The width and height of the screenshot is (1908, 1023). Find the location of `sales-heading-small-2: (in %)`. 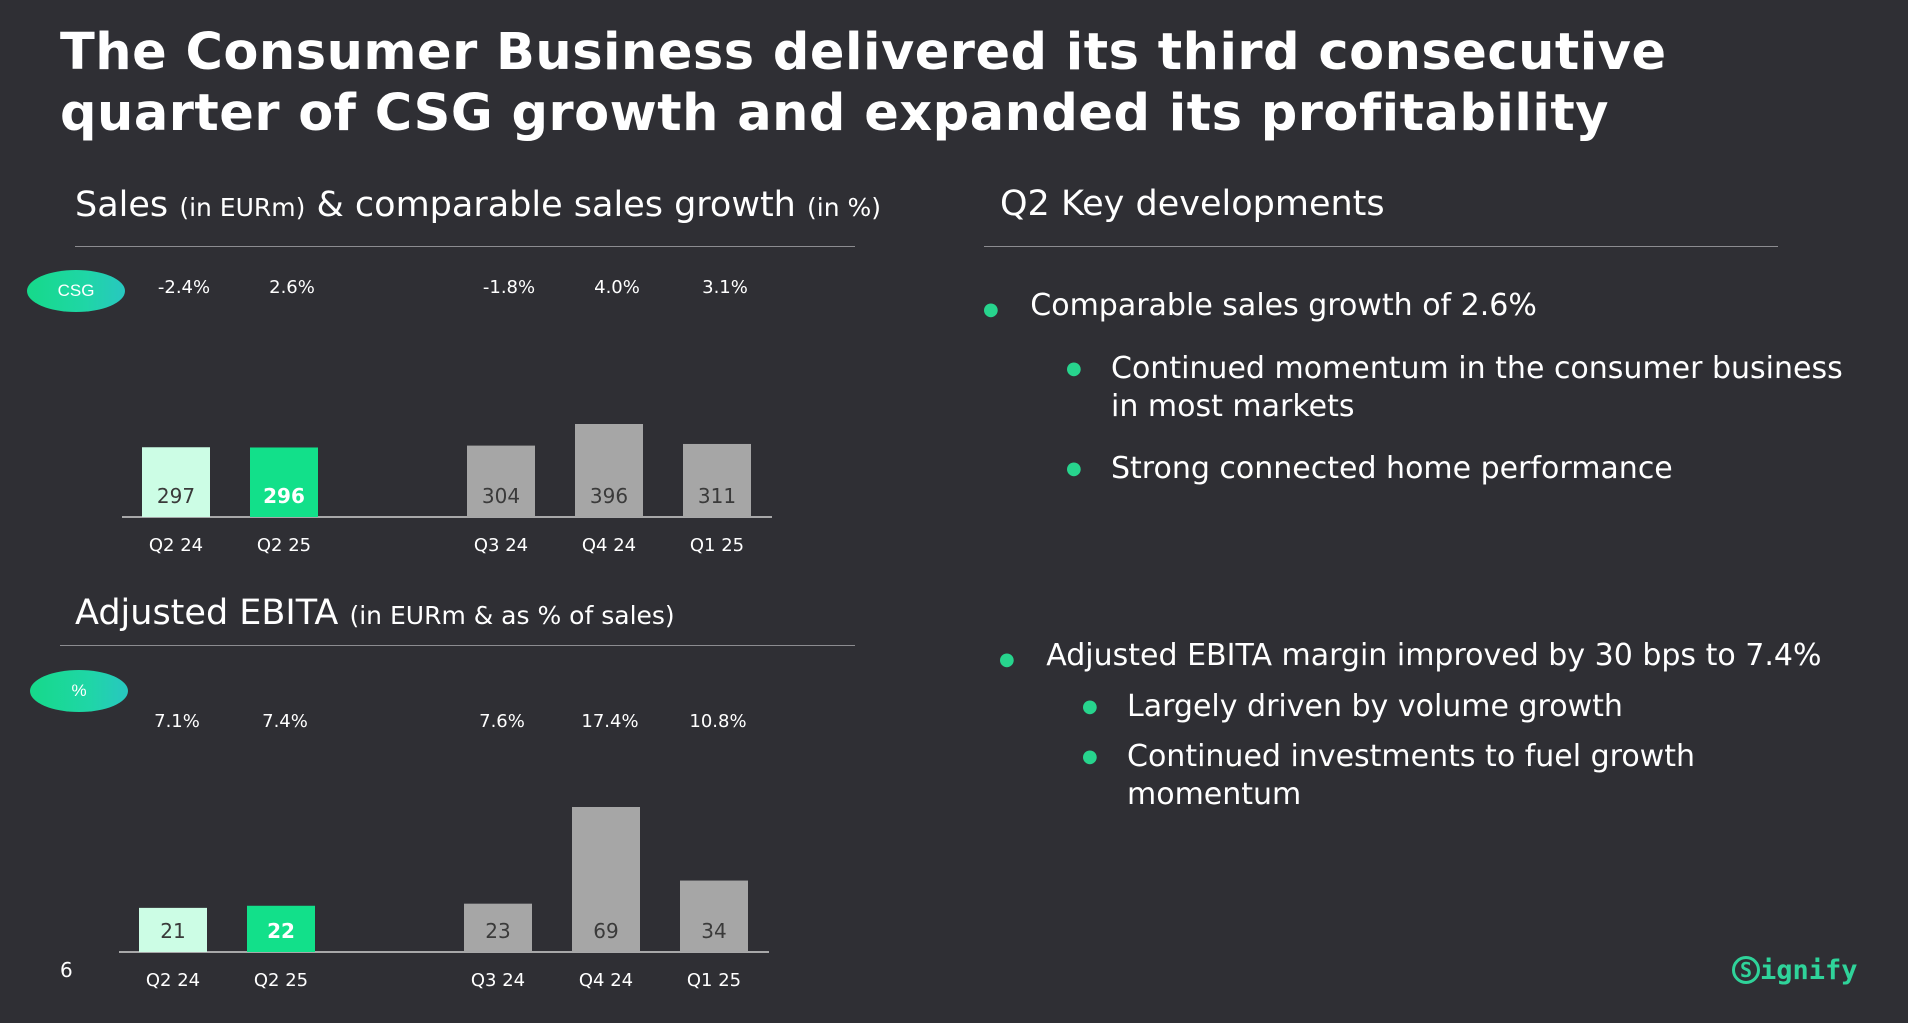

sales-heading-small-2: (in %) is located at coordinates (844, 207).